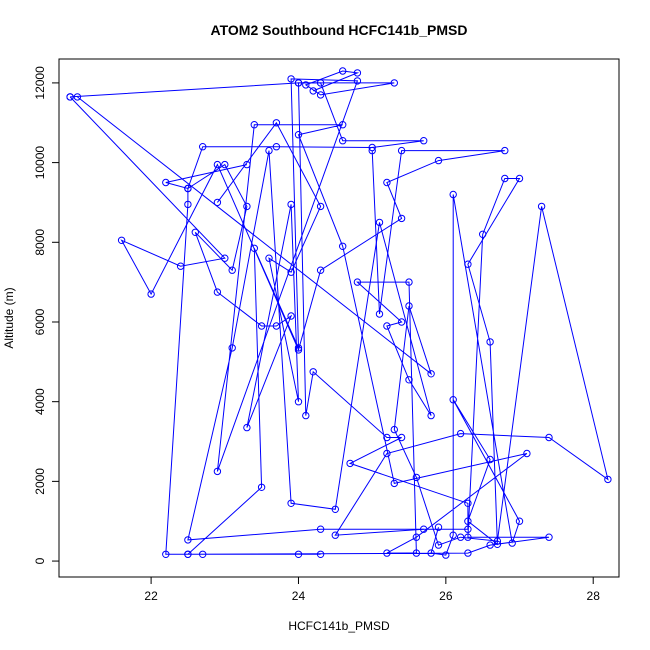 The width and height of the screenshot is (650, 650). What do you see at coordinates (40, 242) in the screenshot?
I see `y-tick-label: 8000` at bounding box center [40, 242].